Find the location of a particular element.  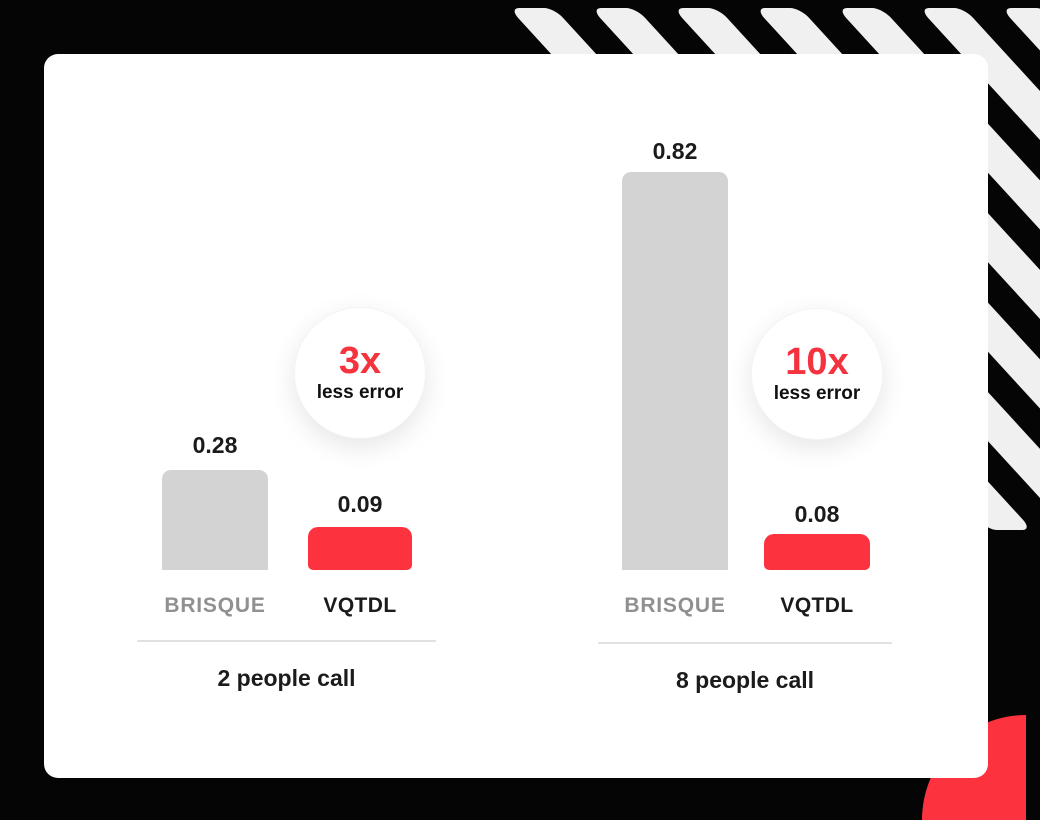

badge-multiplier: 10x is located at coordinates (817, 361).